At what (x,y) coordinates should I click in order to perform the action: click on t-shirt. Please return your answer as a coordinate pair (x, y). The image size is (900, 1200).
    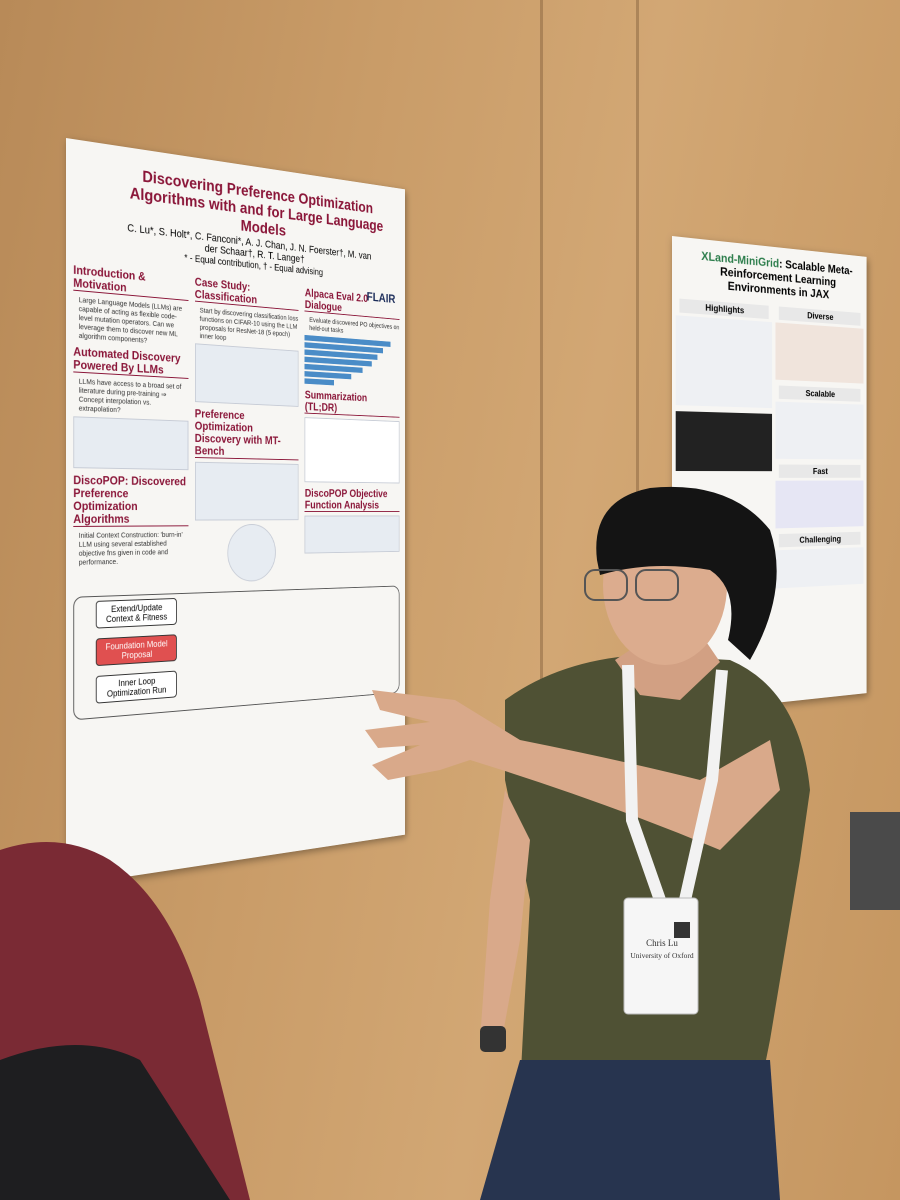
    Looking at the image, I should click on (657, 872).